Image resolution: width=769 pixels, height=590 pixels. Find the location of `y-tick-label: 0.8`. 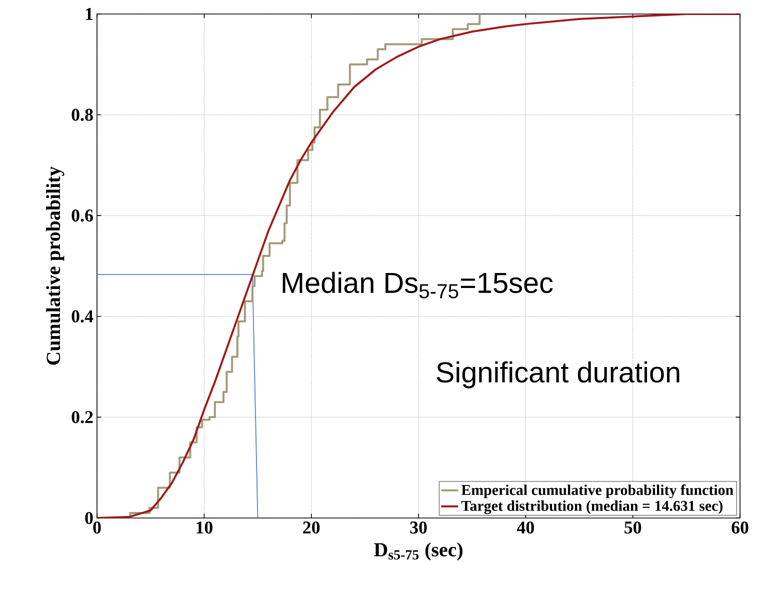

y-tick-label: 0.8 is located at coordinates (82, 114).